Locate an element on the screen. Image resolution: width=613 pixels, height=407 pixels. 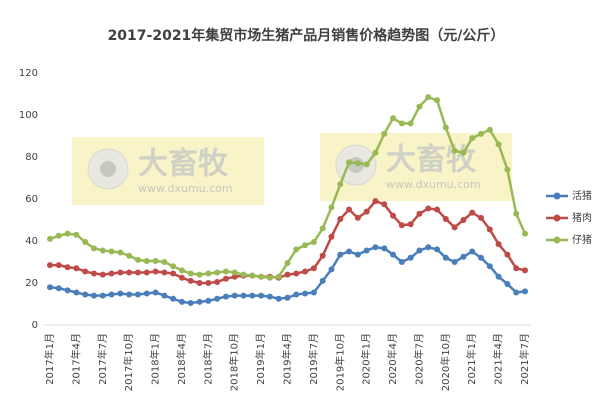
legend-label: 活猪 is located at coordinates (582, 196).